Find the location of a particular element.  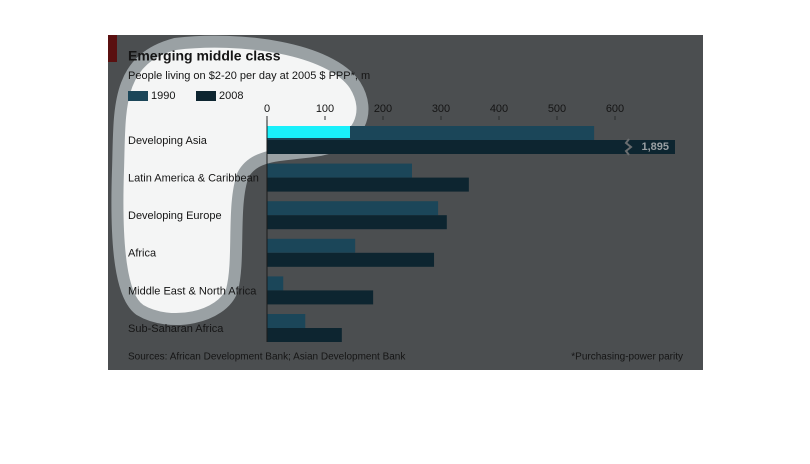

x-tick-label: 0 is located at coordinates (267, 109).